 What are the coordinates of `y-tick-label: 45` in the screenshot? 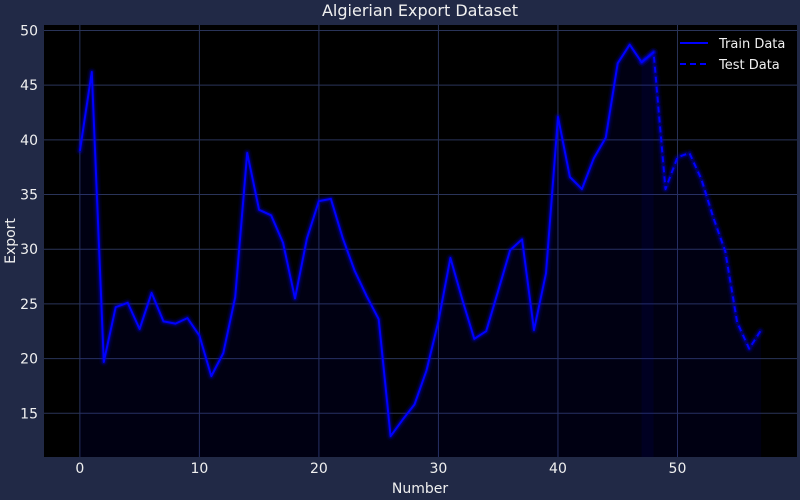 It's located at (29, 86).